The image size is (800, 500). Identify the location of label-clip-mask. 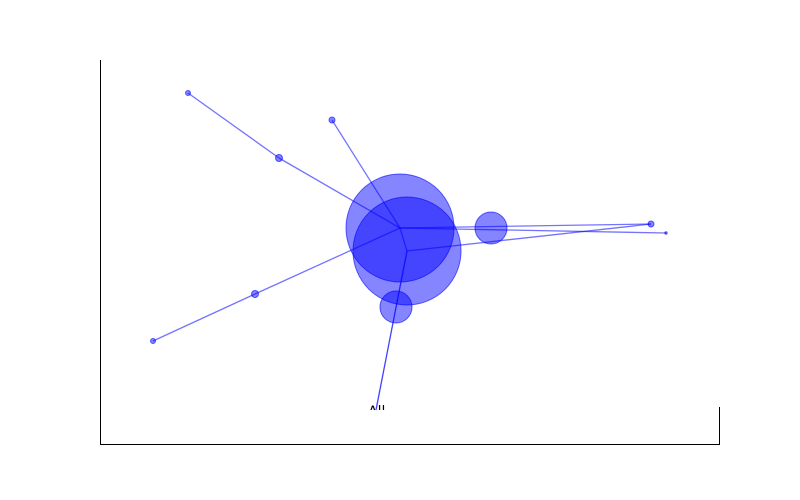
(380, 415).